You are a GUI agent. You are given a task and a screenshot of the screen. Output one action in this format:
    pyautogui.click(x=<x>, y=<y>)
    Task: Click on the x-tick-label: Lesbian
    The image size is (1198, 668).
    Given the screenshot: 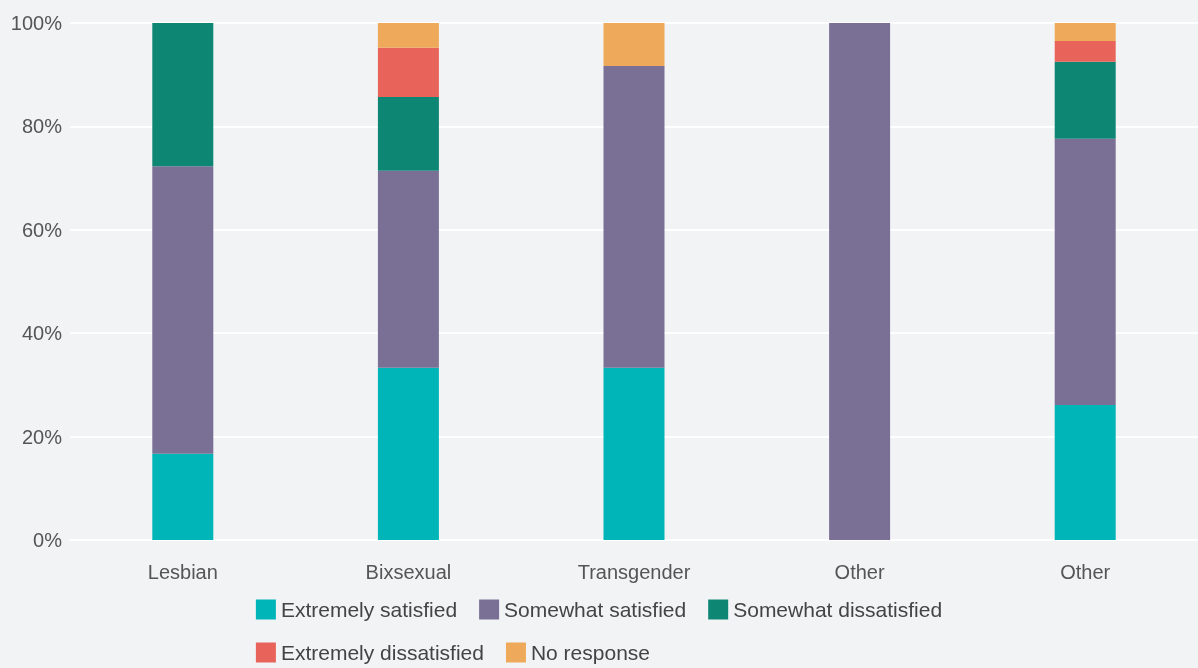 What is the action you would take?
    pyautogui.click(x=182, y=572)
    